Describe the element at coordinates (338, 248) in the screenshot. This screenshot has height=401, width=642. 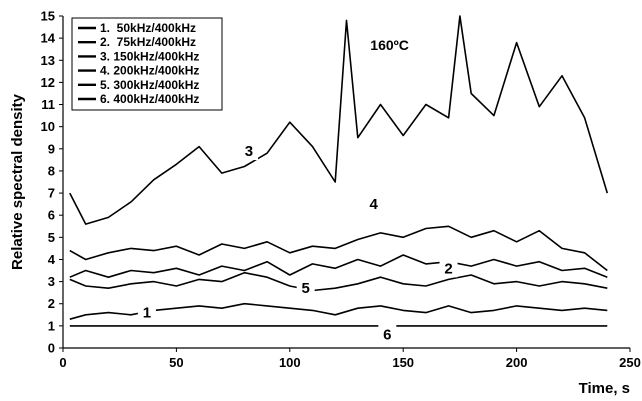
I see `series-4-line` at that location.